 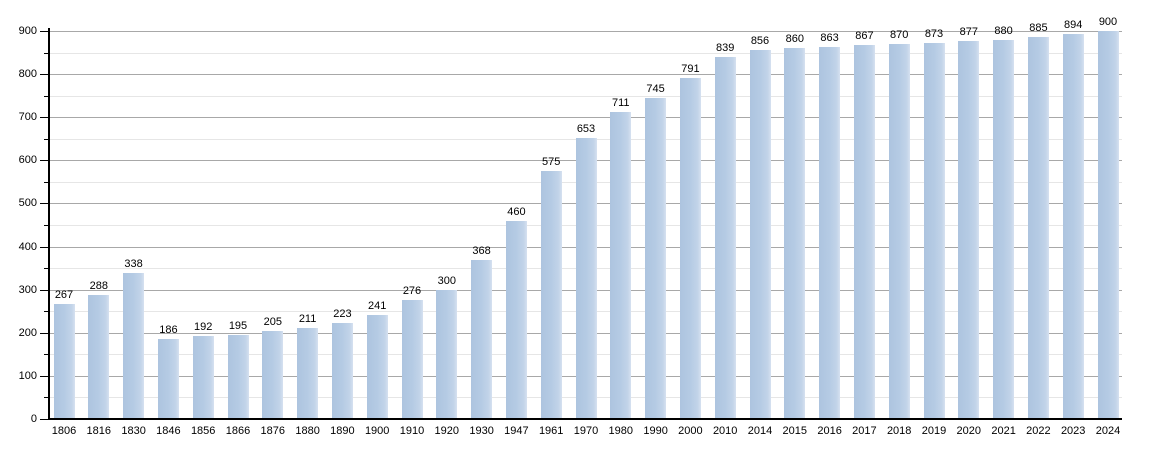 What do you see at coordinates (412, 359) in the screenshot?
I see `bar-1910` at bounding box center [412, 359].